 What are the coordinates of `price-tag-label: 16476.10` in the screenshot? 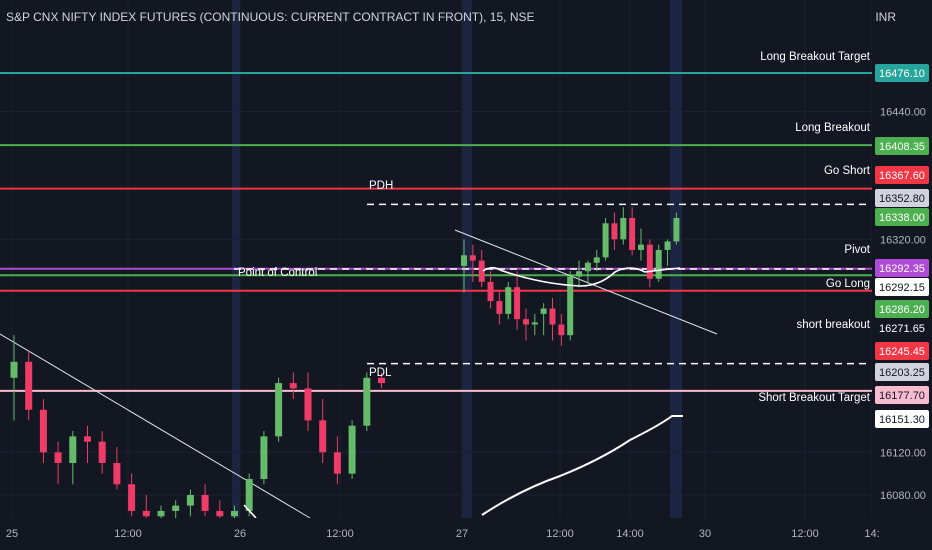 It's located at (902, 74).